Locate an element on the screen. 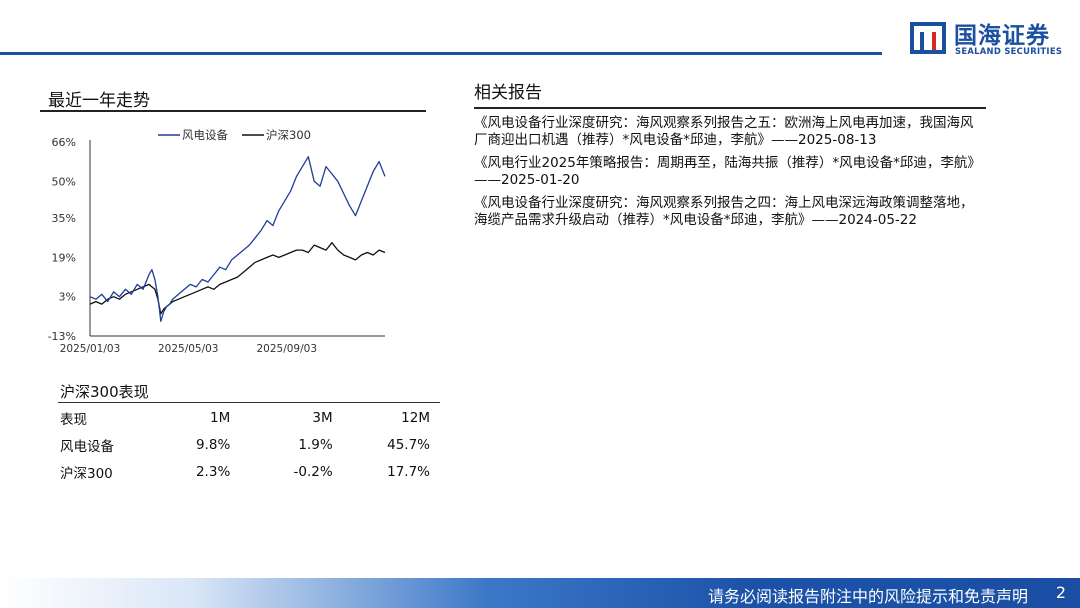  table-header-row: 表现 1M 3M 12M is located at coordinates (245, 417).